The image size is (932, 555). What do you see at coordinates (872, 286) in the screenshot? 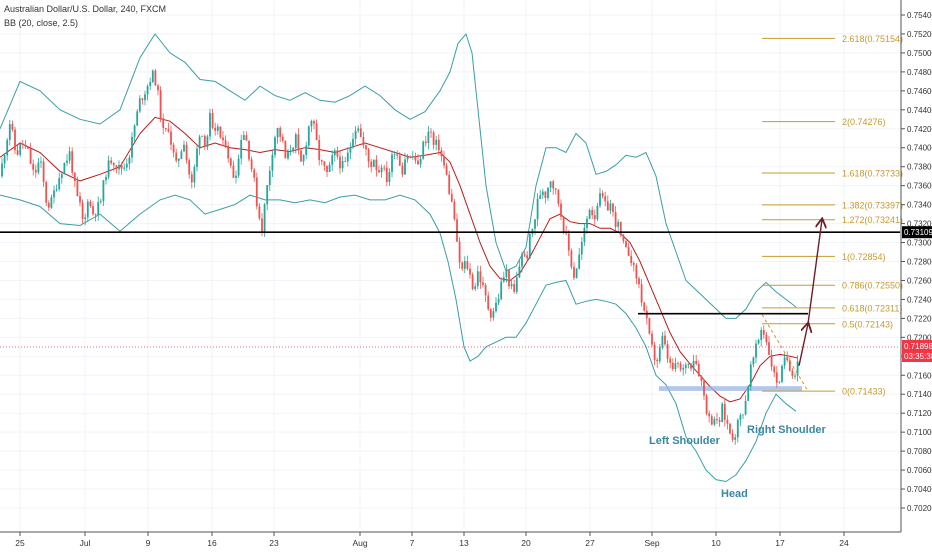
I see `fib-level-label: 0.786(0.72550)` at bounding box center [872, 286].